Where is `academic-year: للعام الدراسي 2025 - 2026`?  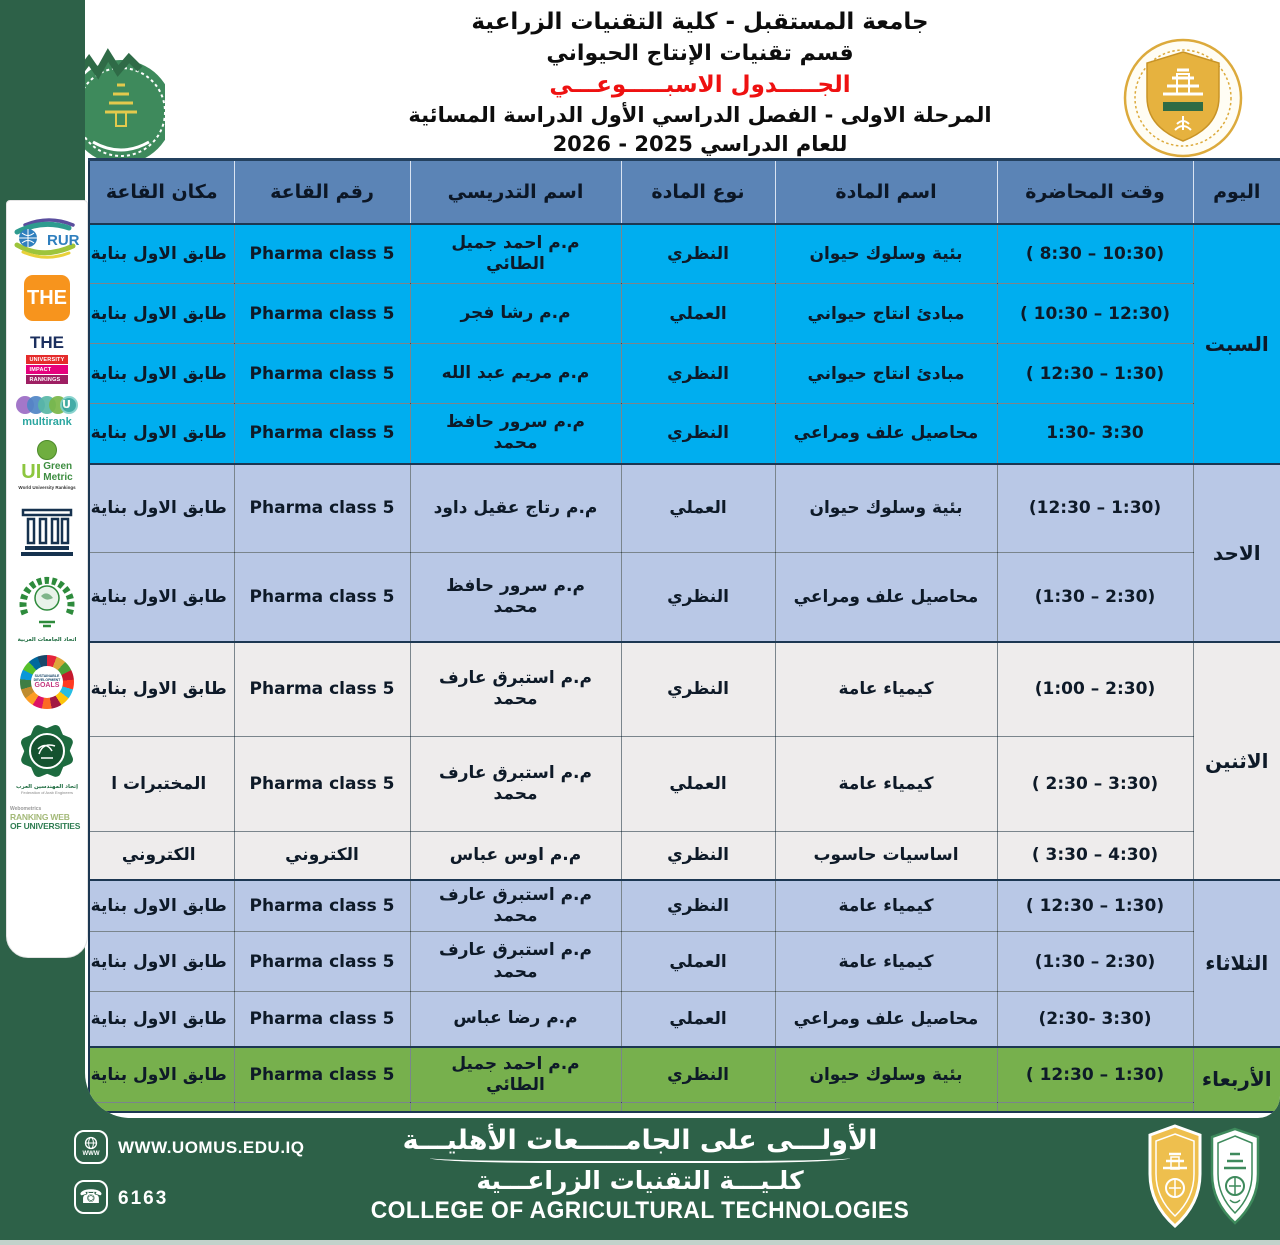
academic-year: للعام الدراسي 2025 - 2026 is located at coordinates (700, 144).